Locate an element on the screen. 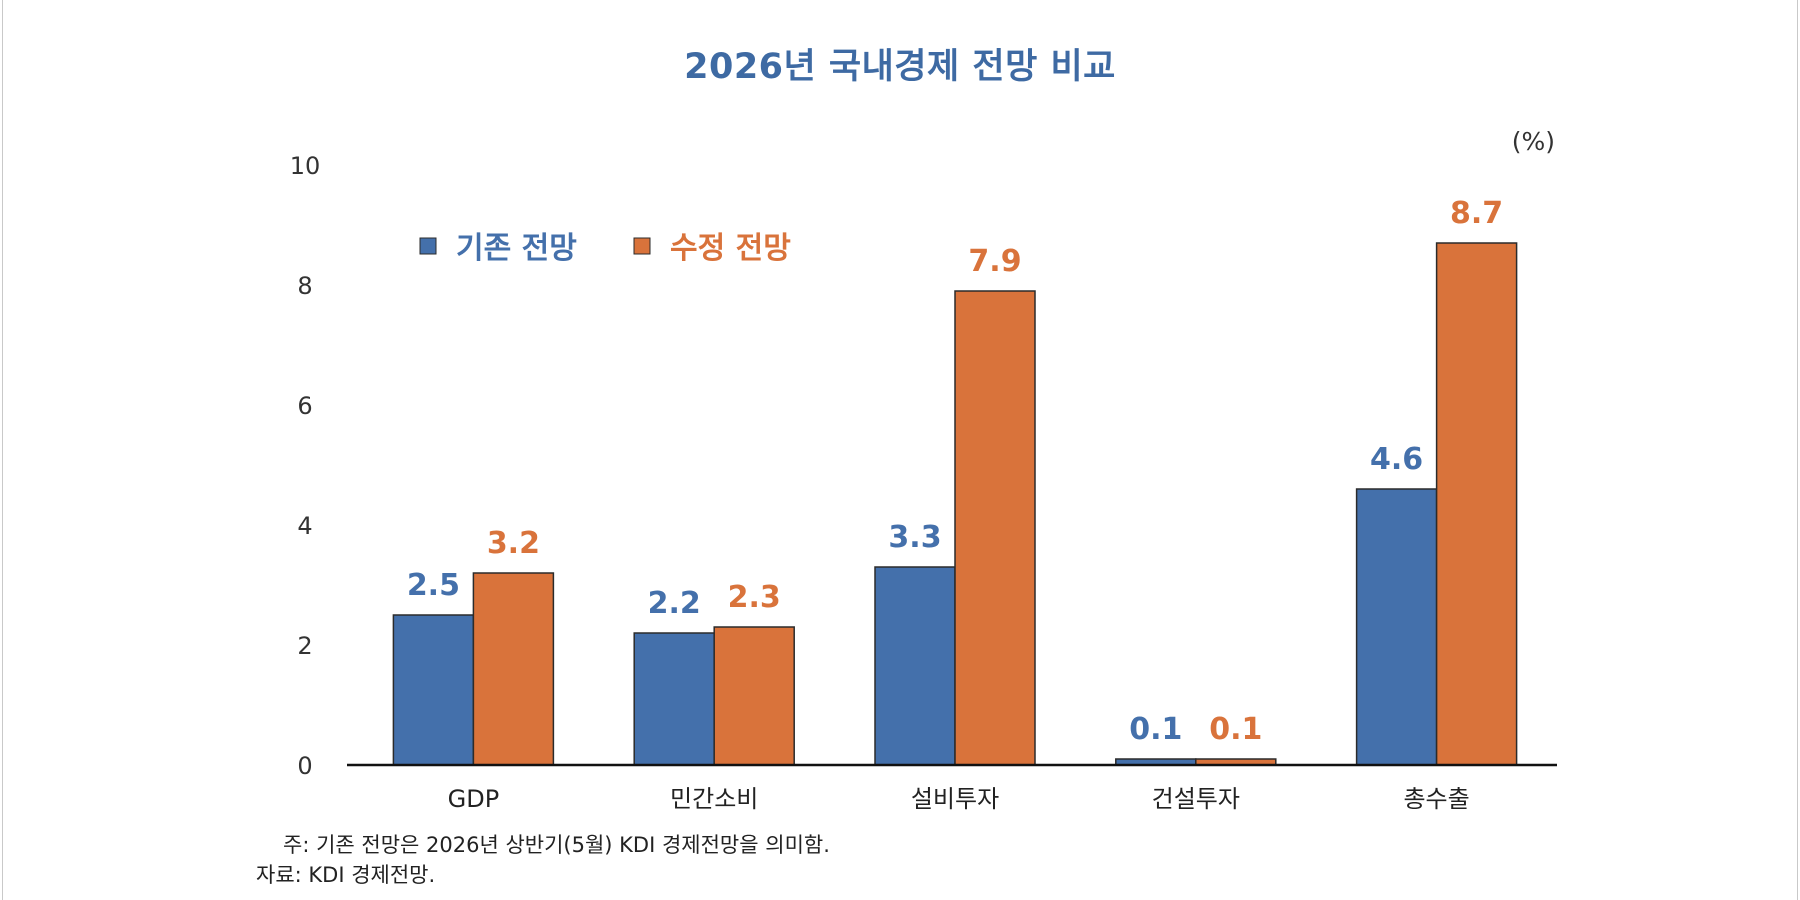  data-label: 2.3 is located at coordinates (754, 597).